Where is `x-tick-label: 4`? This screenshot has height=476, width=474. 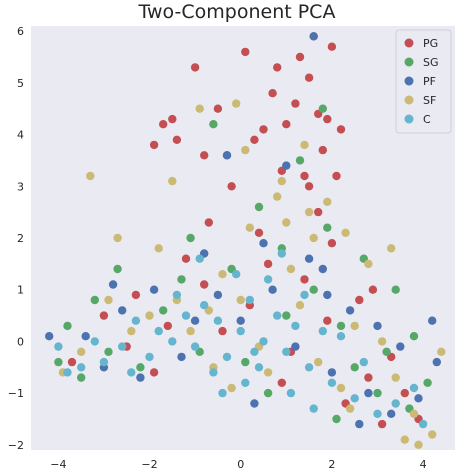
x-tick-label: 4 is located at coordinates (423, 464).